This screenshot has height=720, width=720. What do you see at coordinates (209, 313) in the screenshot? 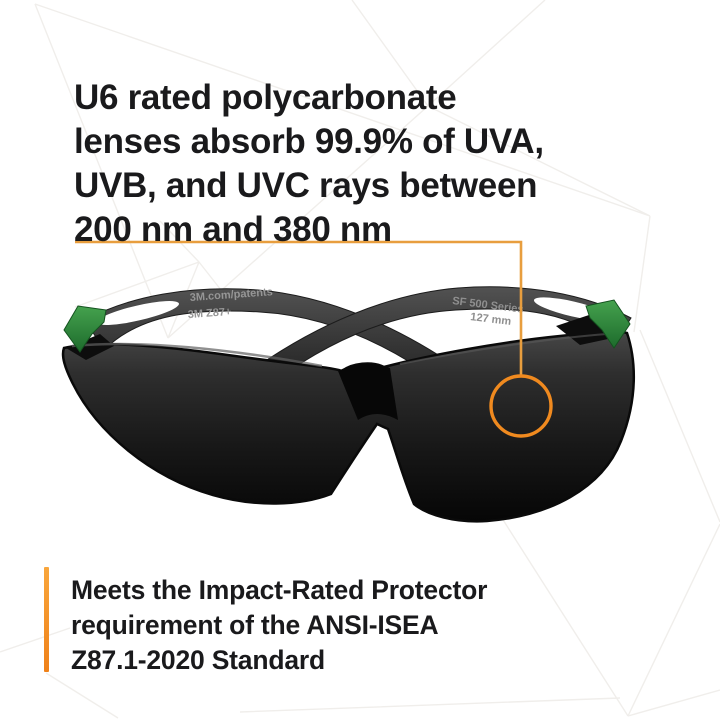
I see `left-temple-marking-line2: 3M Z87+` at bounding box center [209, 313].